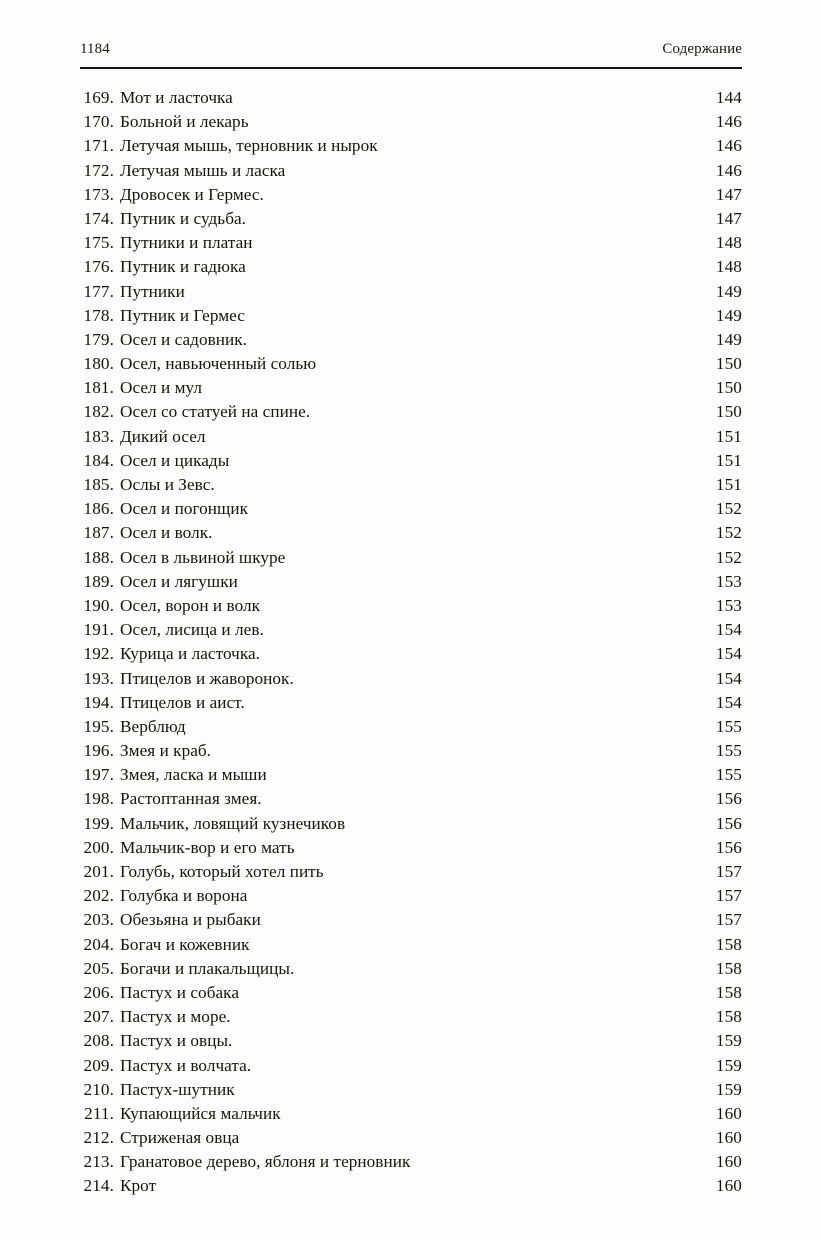 The width and height of the screenshot is (821, 1240). What do you see at coordinates (728, 484) in the screenshot?
I see `toc-entry-page-number: 151` at bounding box center [728, 484].